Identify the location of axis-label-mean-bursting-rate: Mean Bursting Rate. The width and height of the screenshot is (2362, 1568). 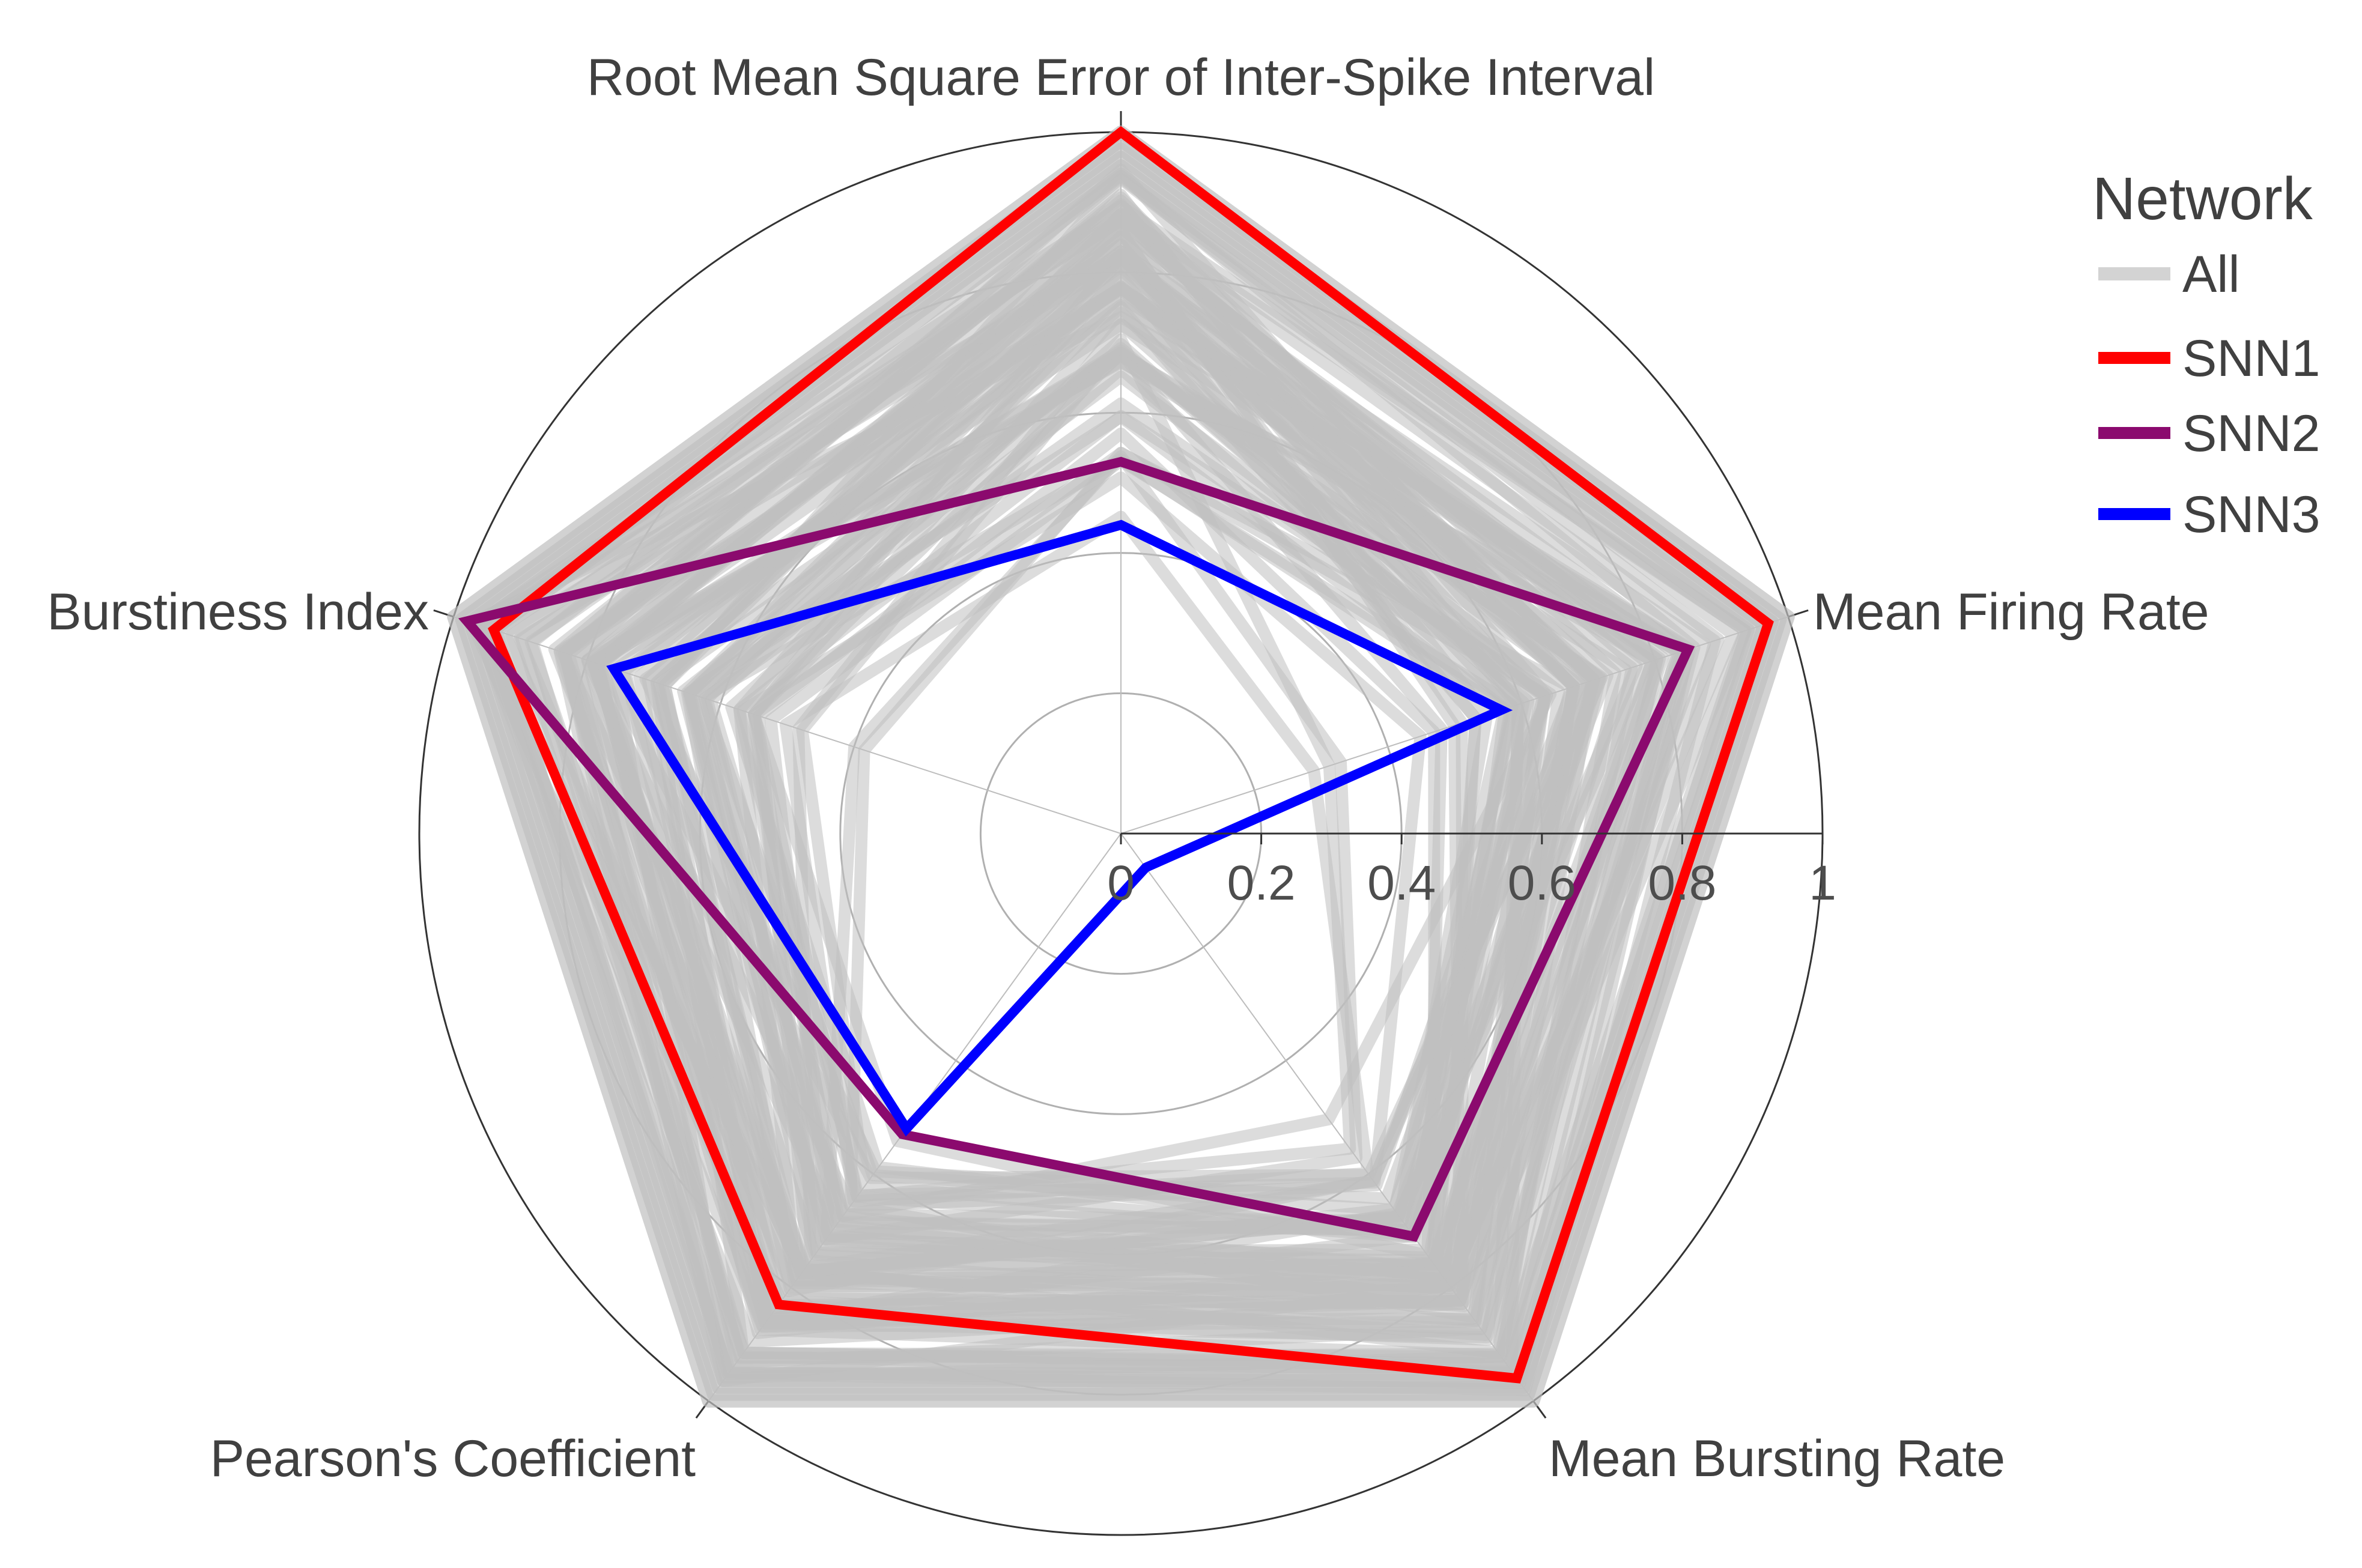
(1777, 1459).